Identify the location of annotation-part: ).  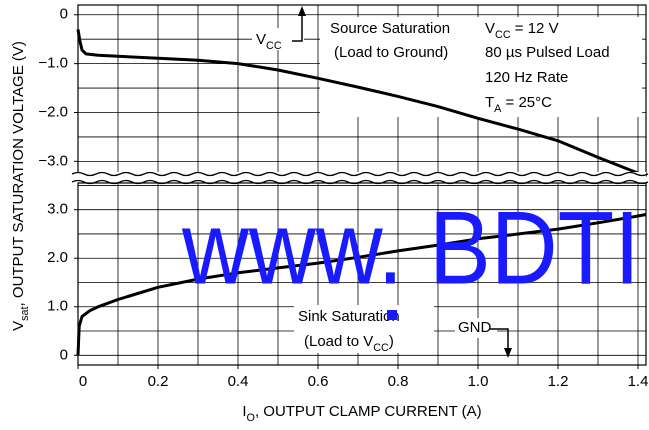
(391, 341).